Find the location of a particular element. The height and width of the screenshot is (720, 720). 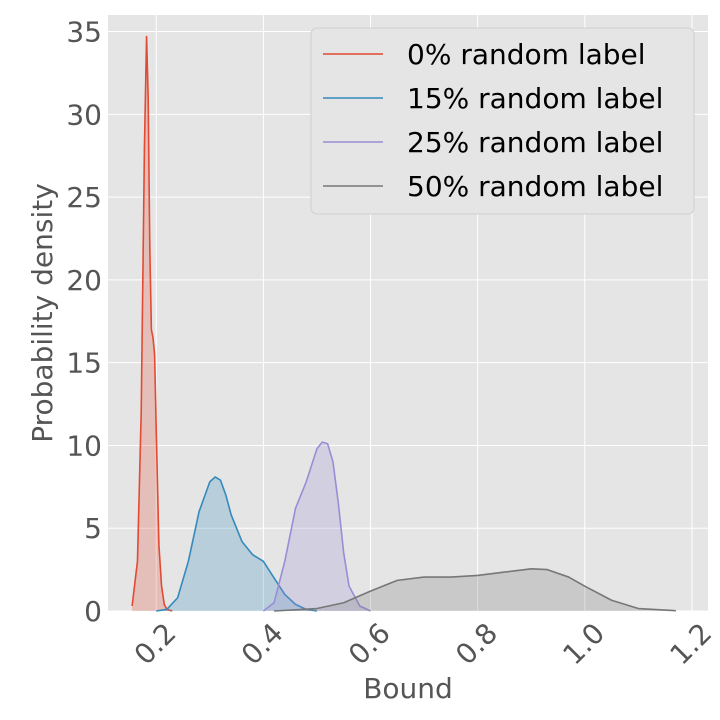

legend-label-0: 0% random label is located at coordinates (526, 54).